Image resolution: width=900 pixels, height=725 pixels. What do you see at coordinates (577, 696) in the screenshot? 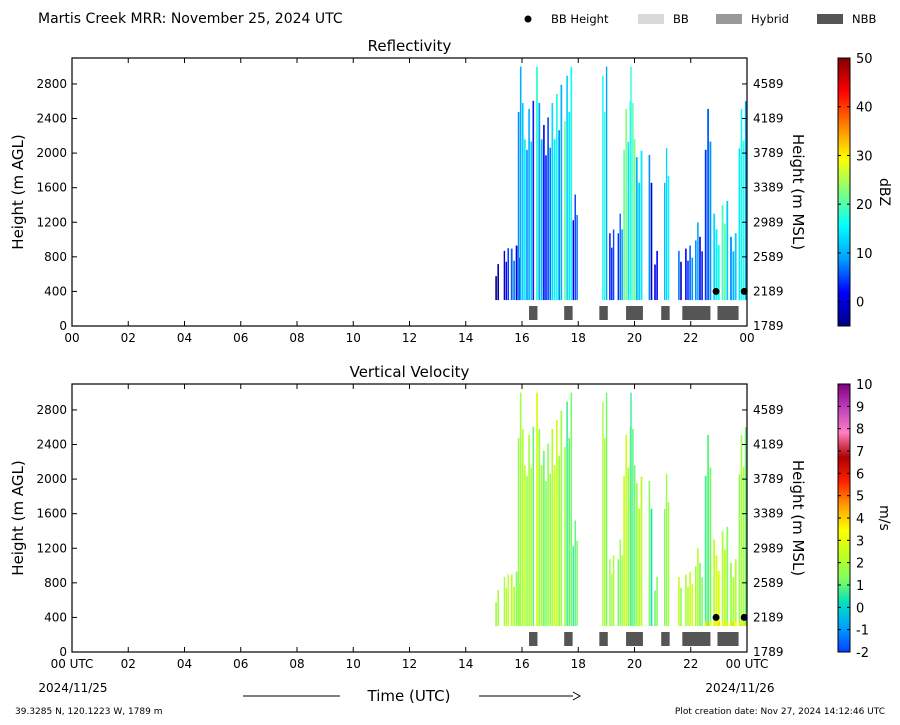
I see `time-arrow-head-icon` at bounding box center [577, 696].